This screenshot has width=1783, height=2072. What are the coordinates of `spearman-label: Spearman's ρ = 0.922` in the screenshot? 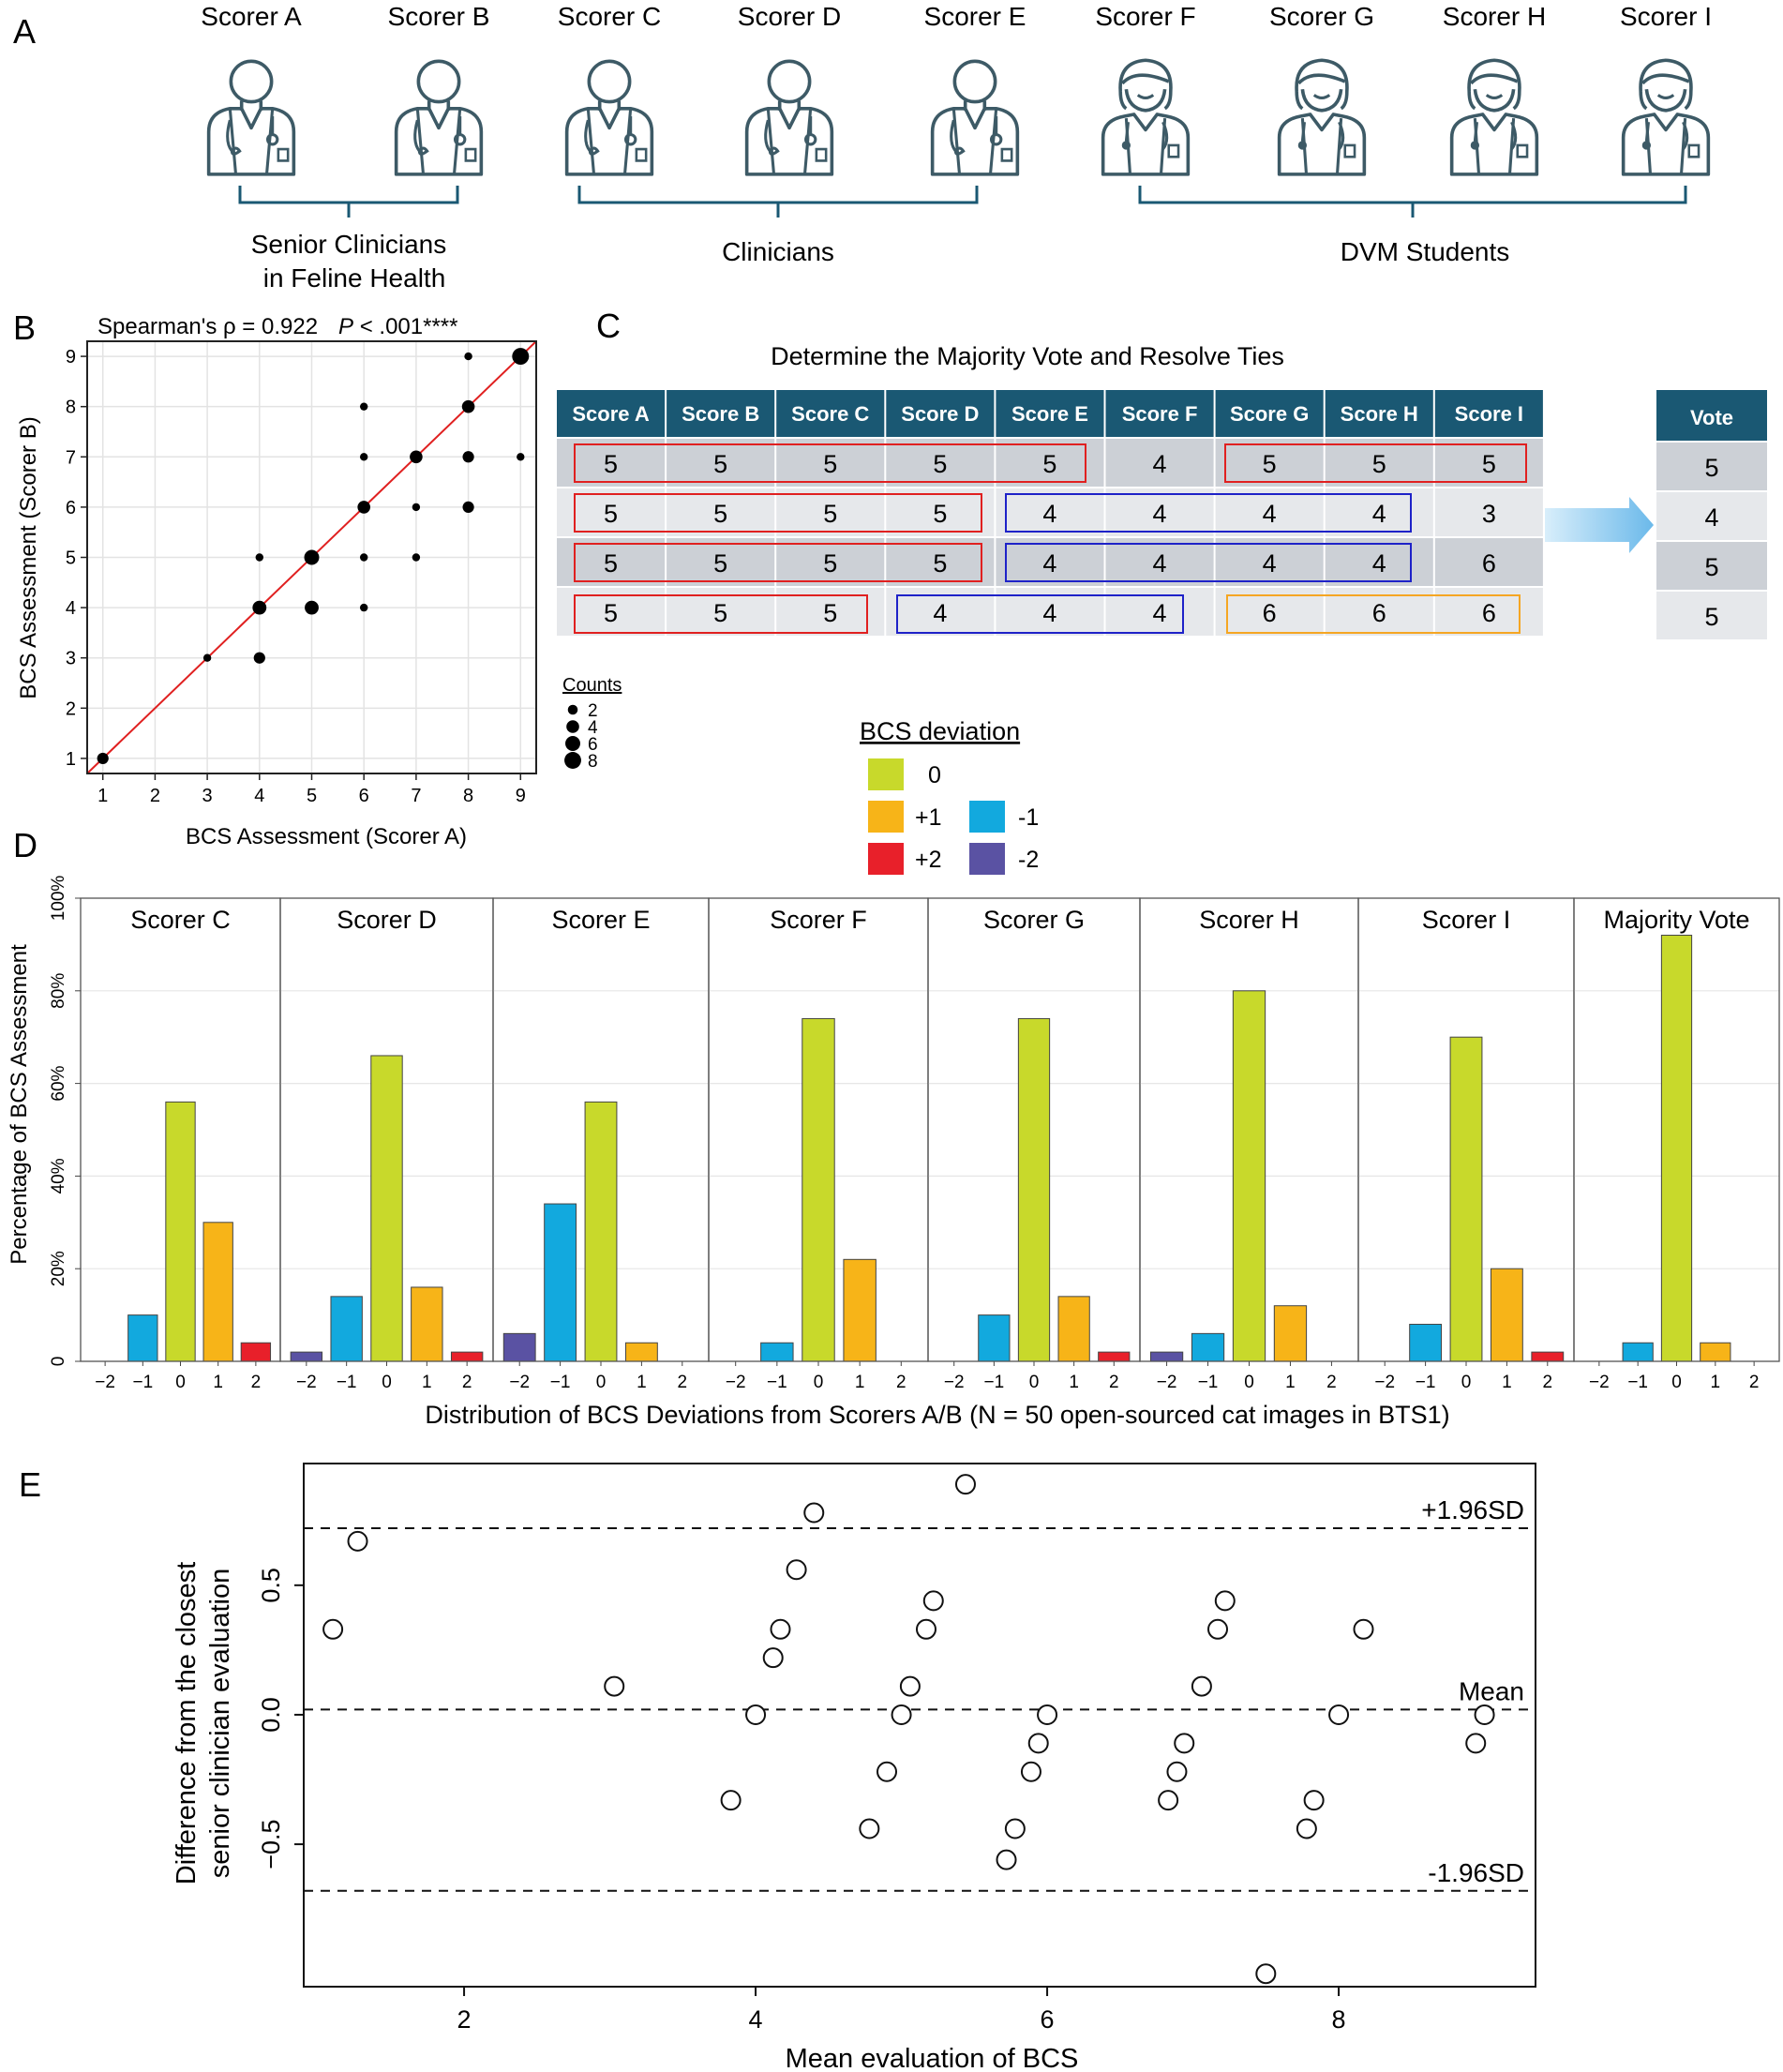 It's located at (207, 326).